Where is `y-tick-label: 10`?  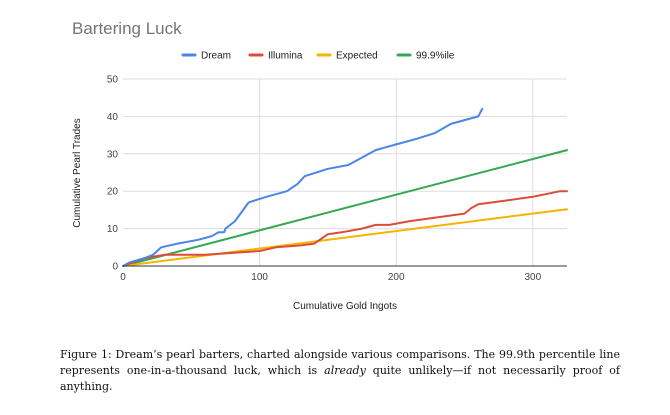
y-tick-label: 10 is located at coordinates (113, 229).